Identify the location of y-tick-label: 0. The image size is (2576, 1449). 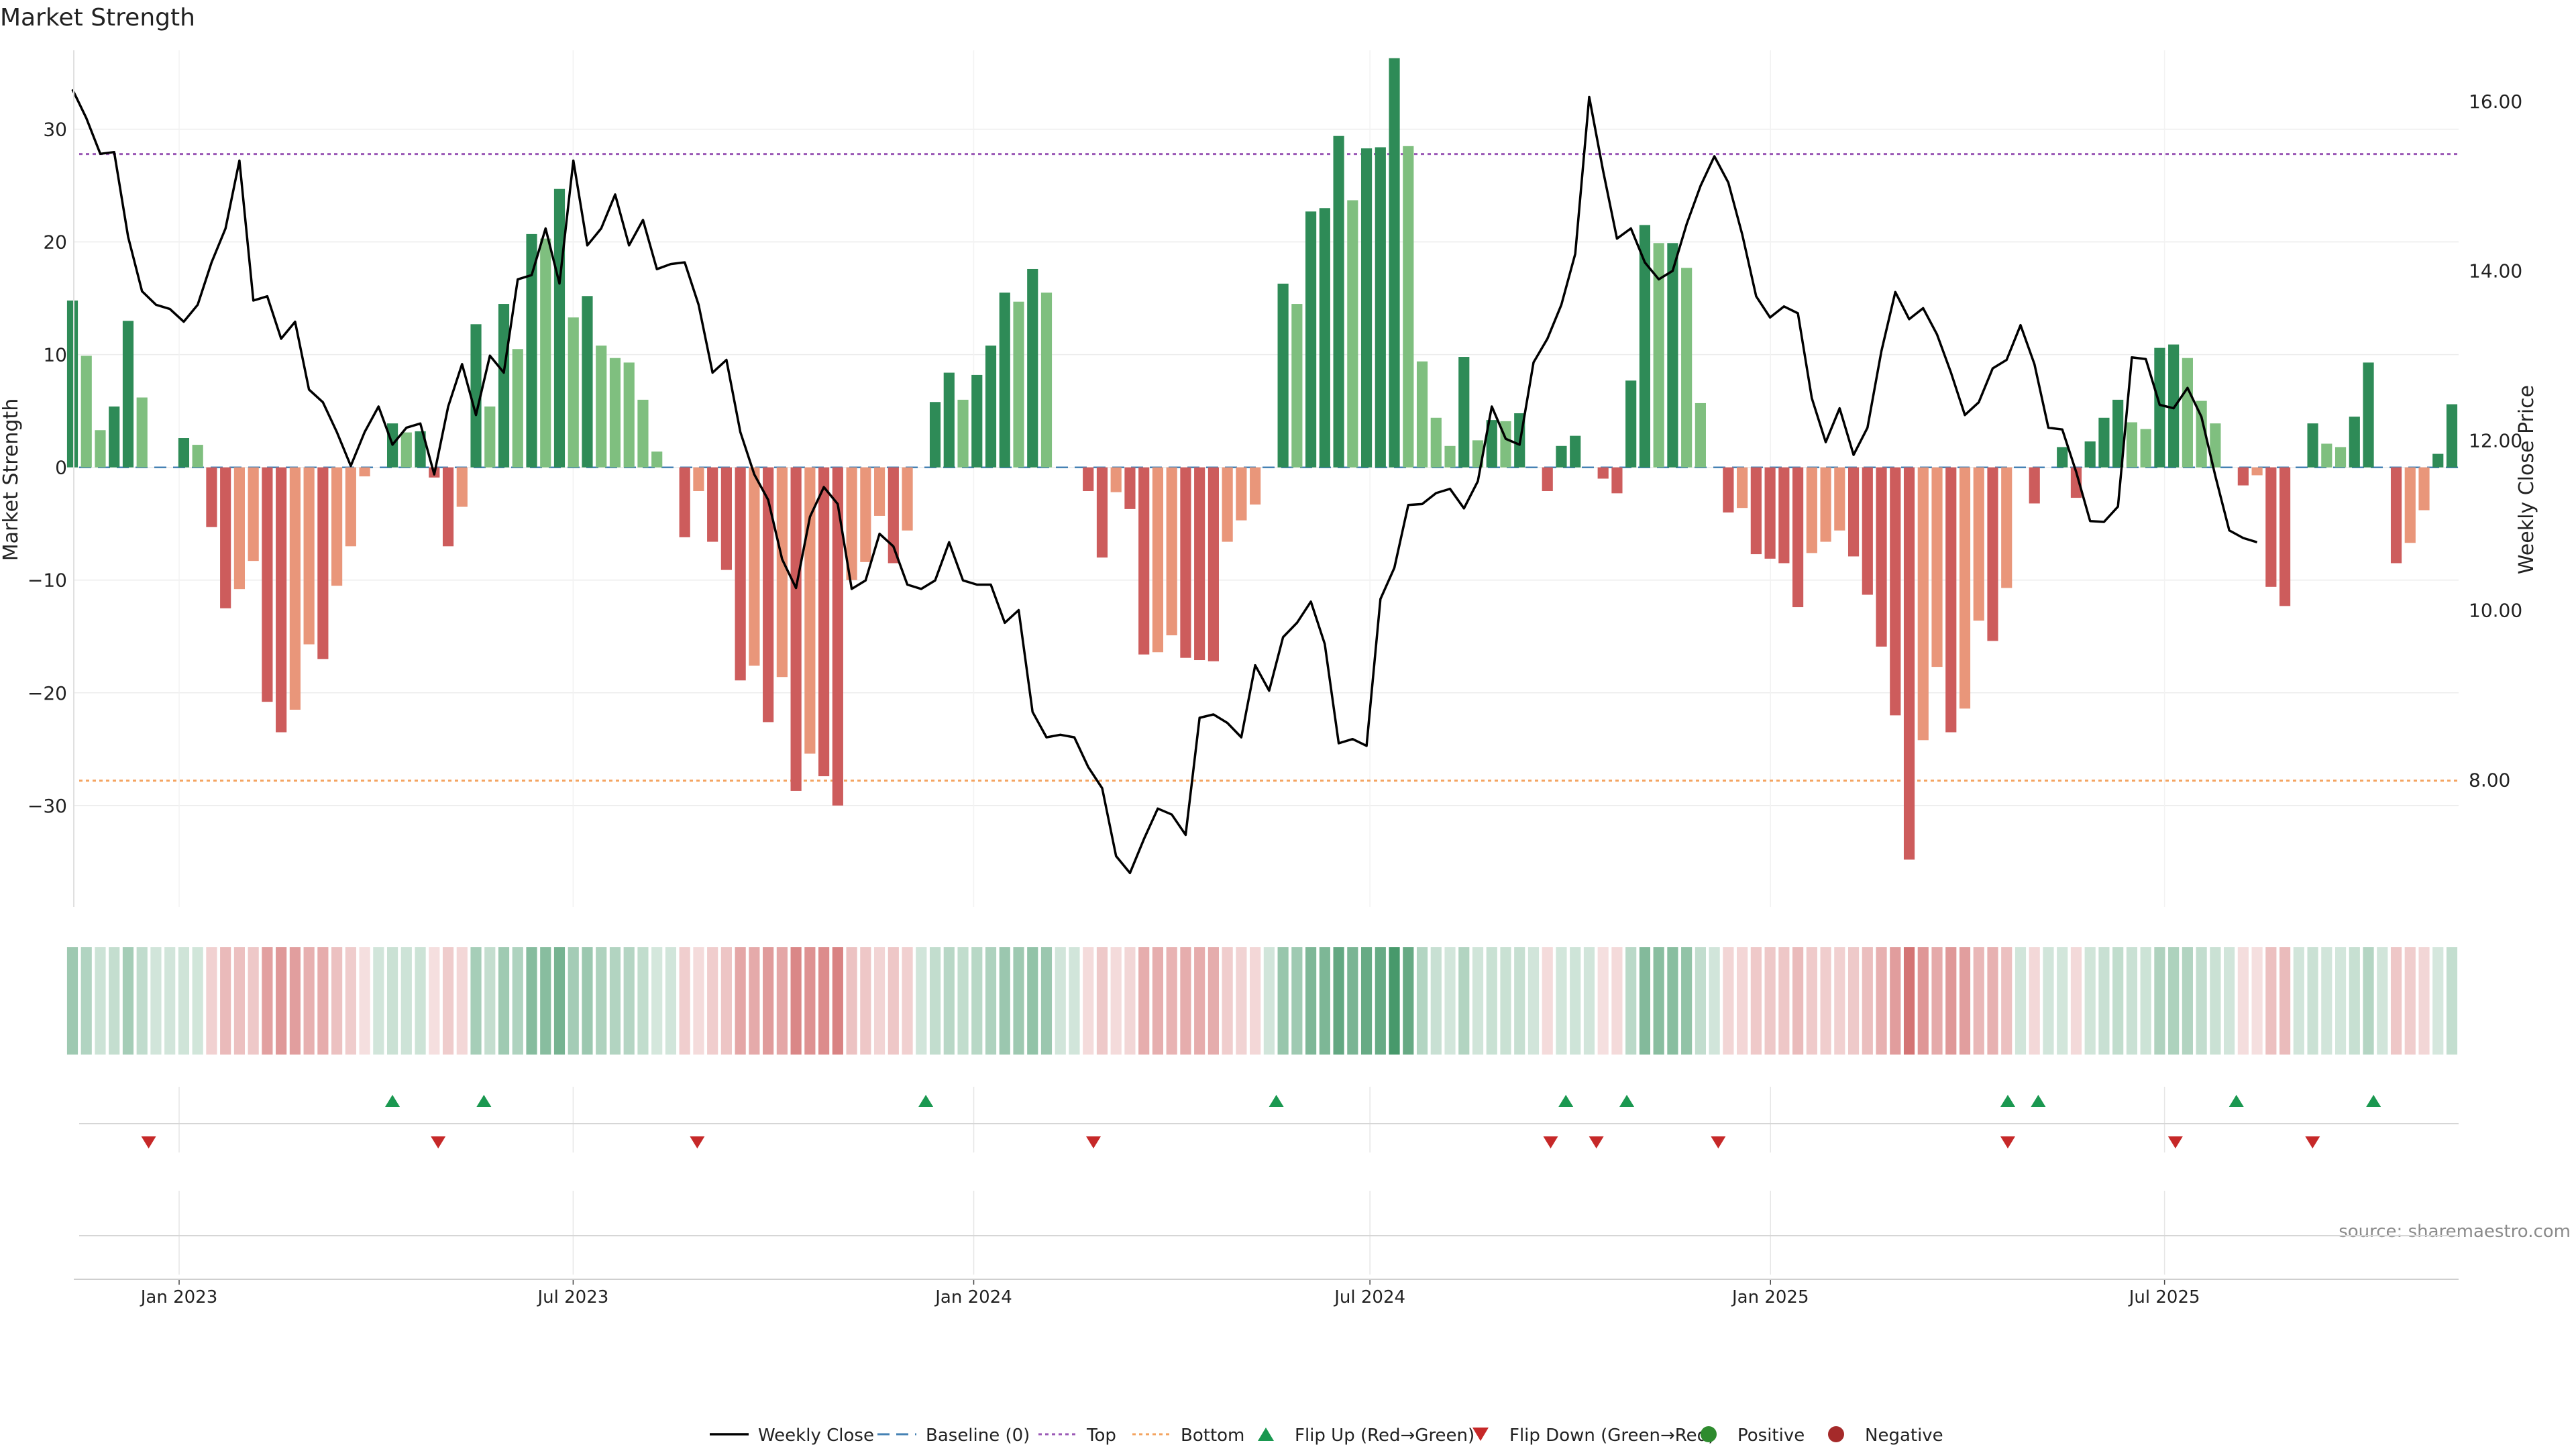
(61, 468).